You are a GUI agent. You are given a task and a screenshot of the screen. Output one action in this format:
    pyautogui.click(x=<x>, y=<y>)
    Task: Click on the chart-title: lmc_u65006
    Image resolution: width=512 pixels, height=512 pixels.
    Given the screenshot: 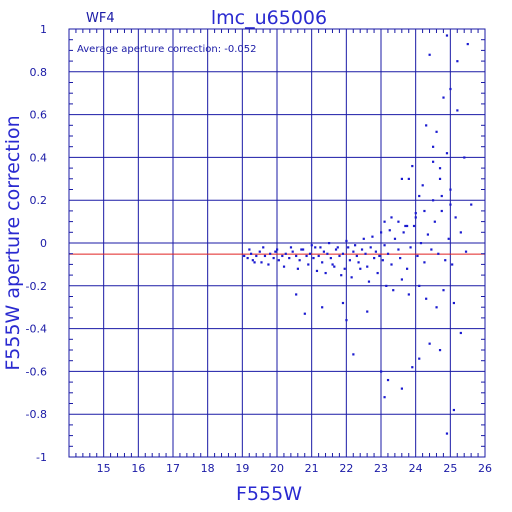 What is the action you would take?
    pyautogui.click(x=269, y=18)
    